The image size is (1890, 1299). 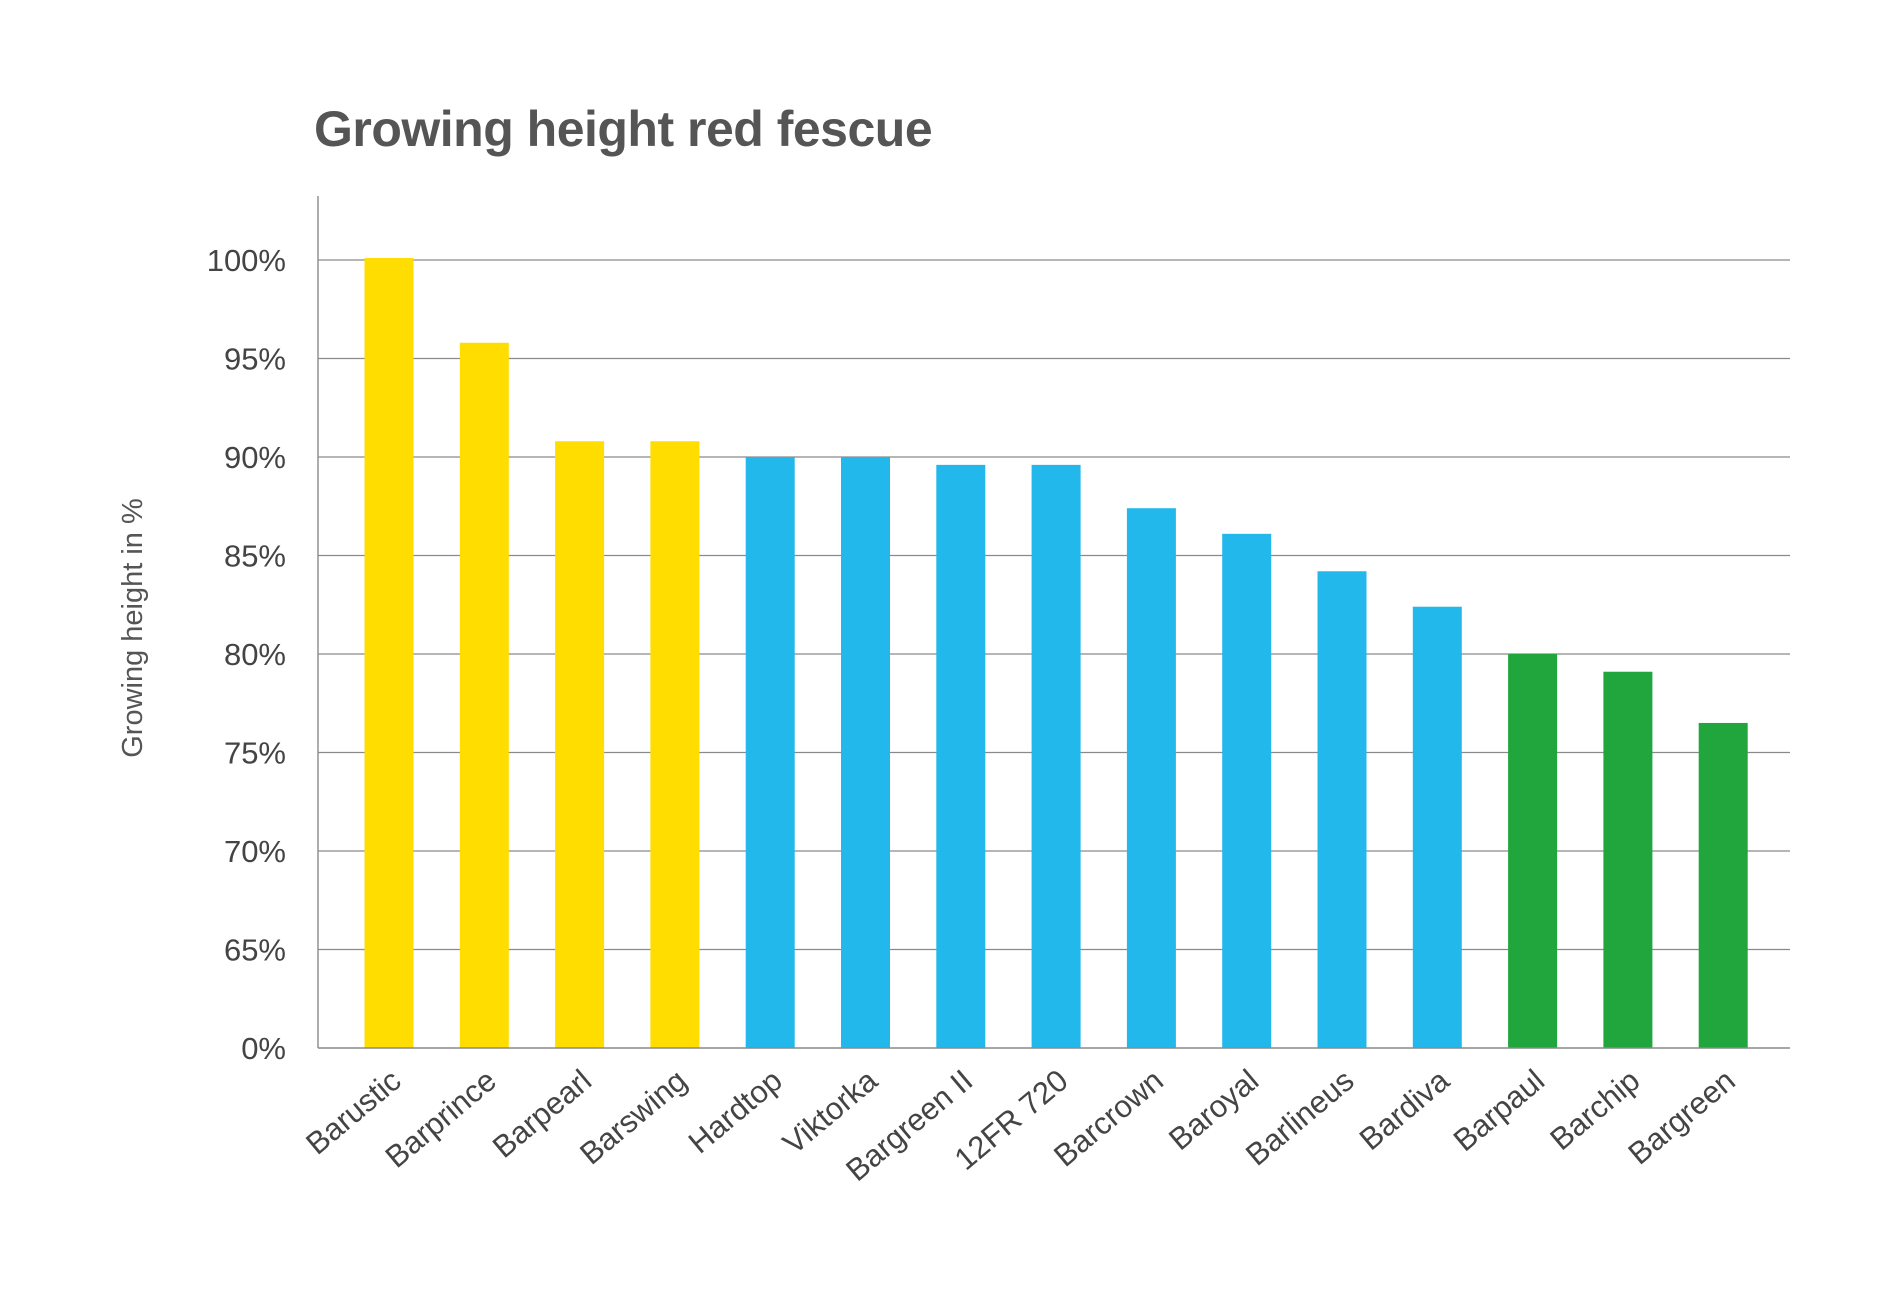 What do you see at coordinates (255, 556) in the screenshot?
I see `y-tick-label: 85%` at bounding box center [255, 556].